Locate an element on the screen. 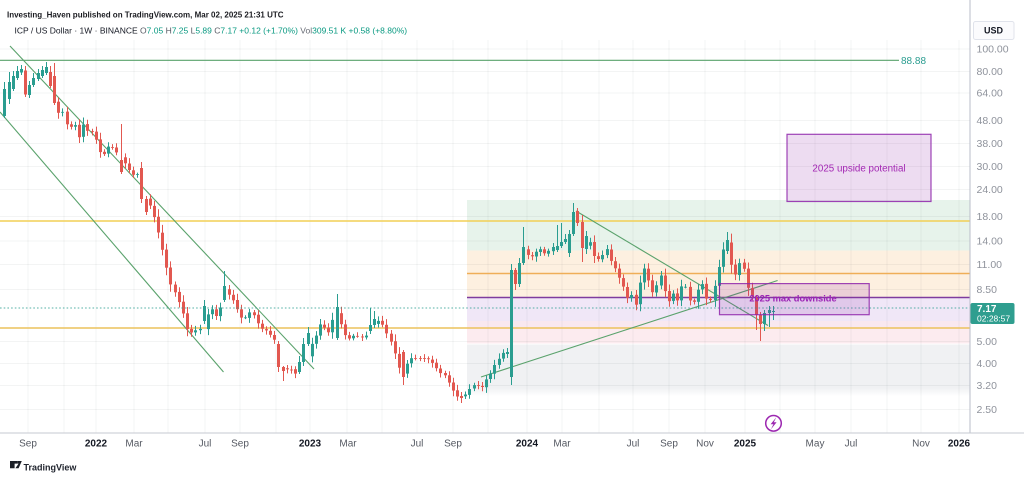 This screenshot has width=1024, height=478. svg-text: 2024 is located at coordinates (527, 444).